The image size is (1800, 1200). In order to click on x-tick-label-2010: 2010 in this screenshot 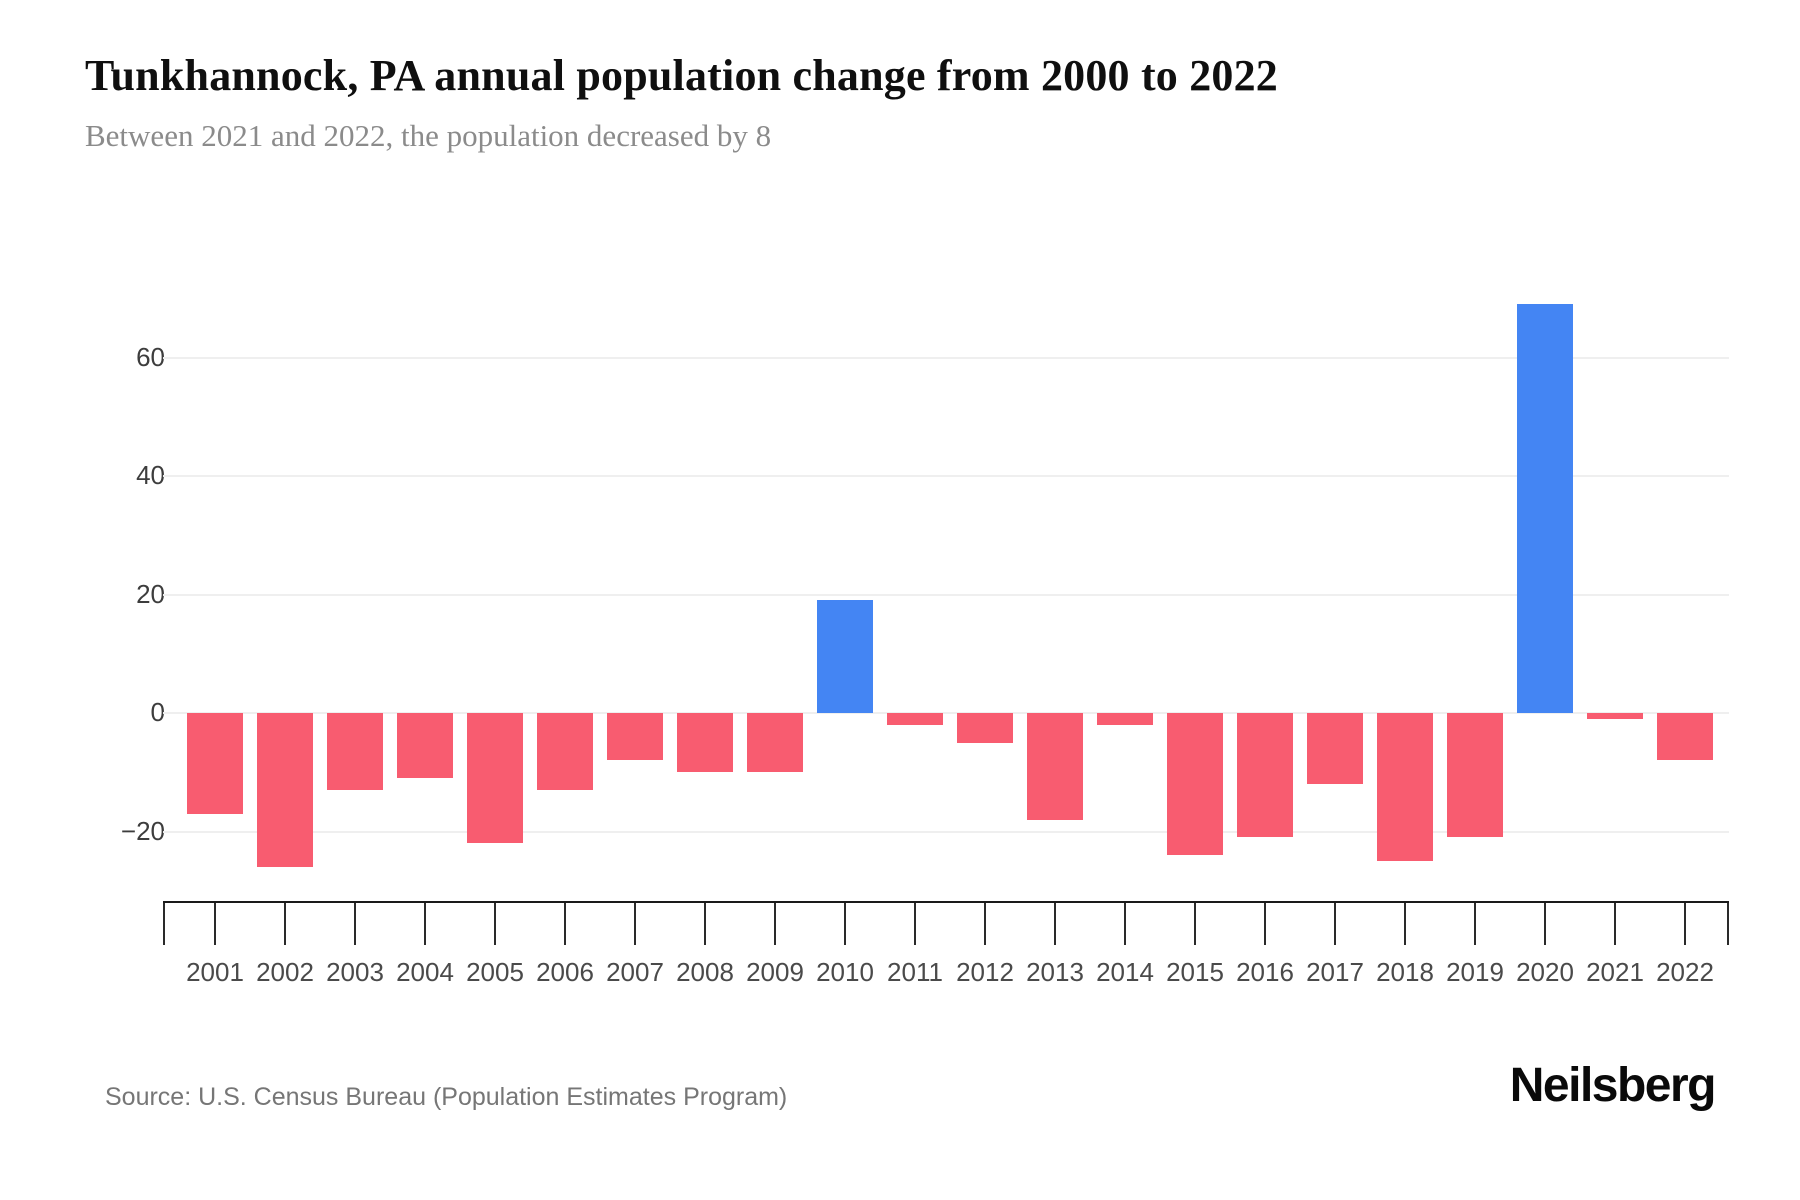, I will do `click(845, 972)`.